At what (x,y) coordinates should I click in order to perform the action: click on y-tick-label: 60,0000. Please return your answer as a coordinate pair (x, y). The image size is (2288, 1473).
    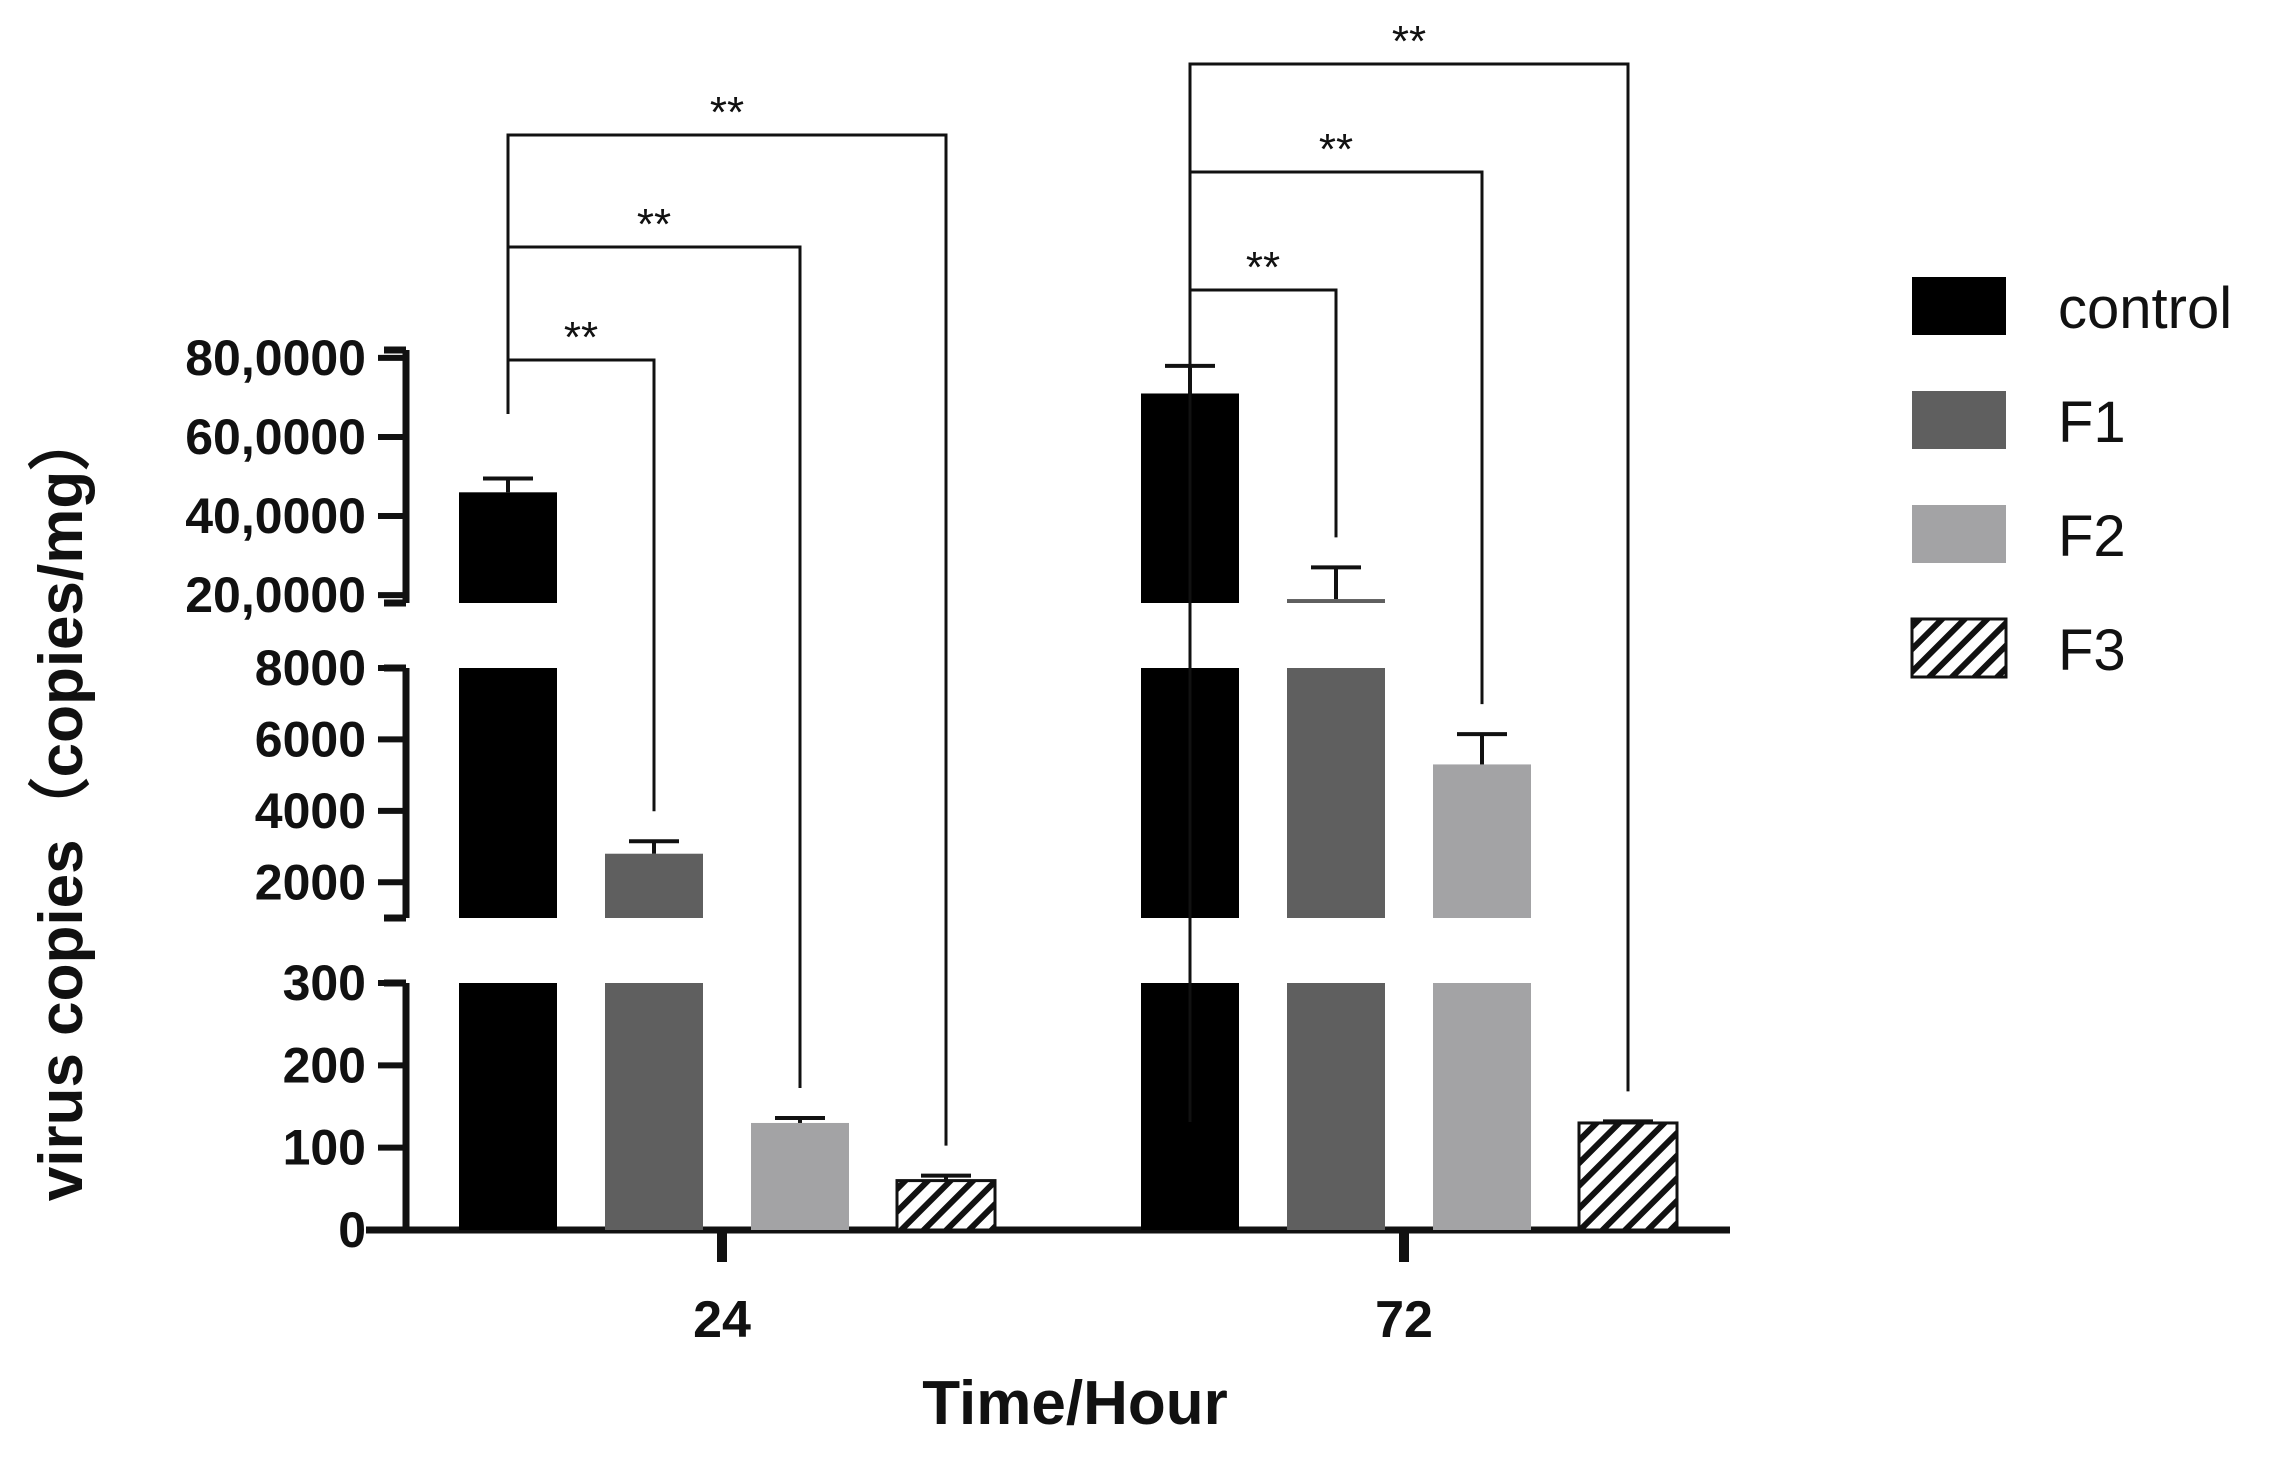
    Looking at the image, I should click on (275, 437).